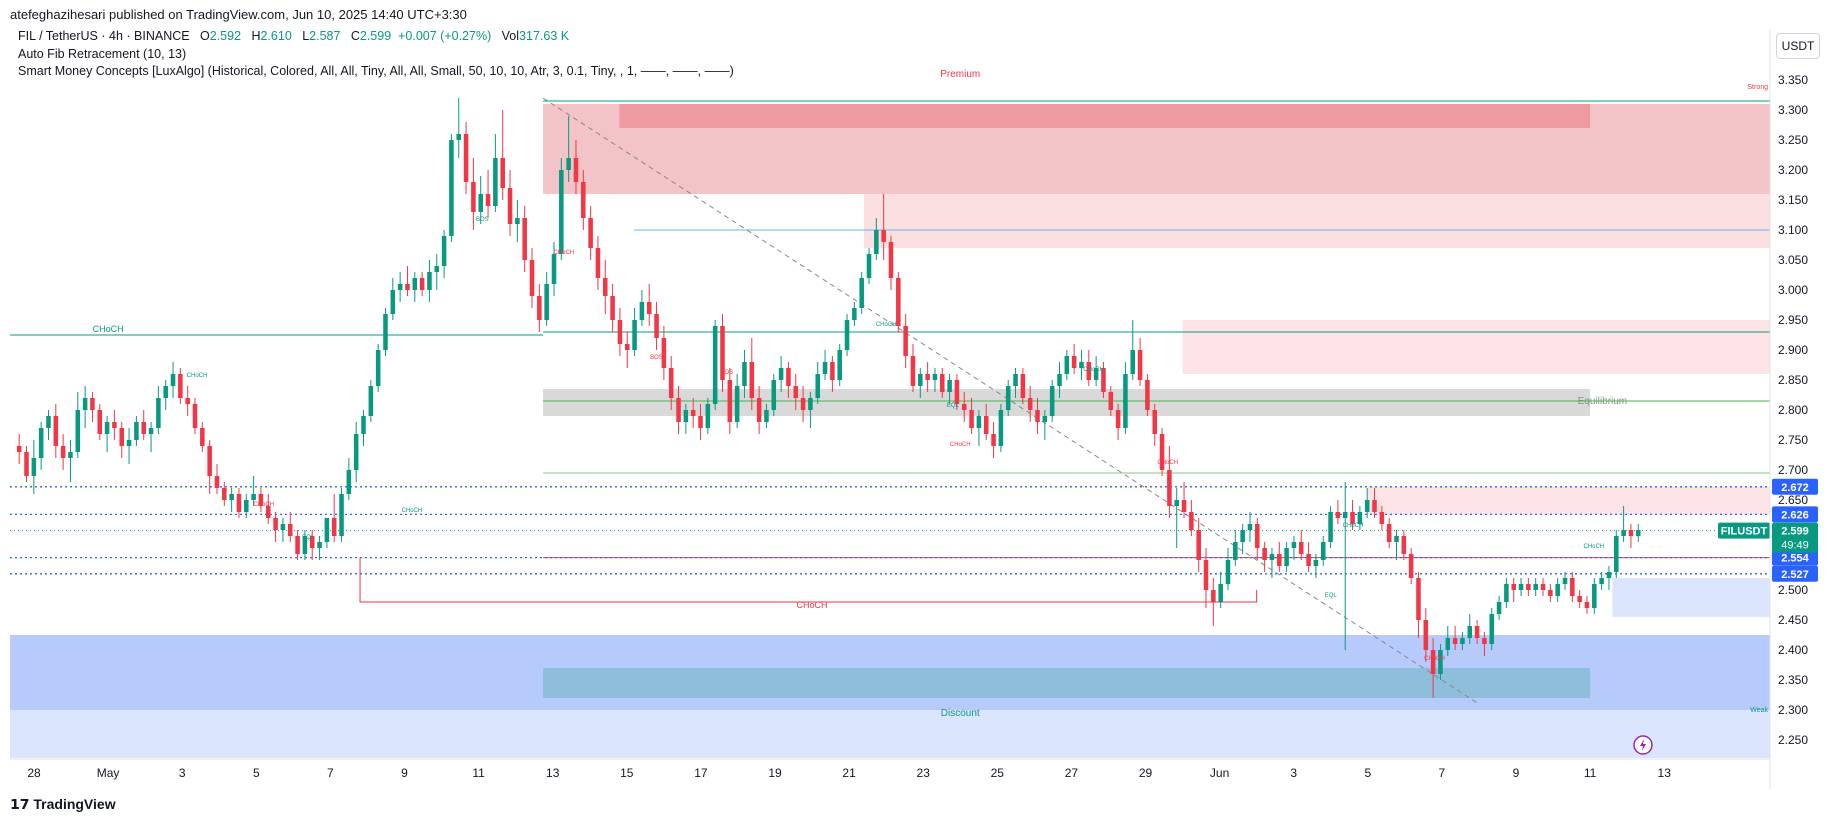 This screenshot has height=822, width=1835. Describe the element at coordinates (775, 773) in the screenshot. I see `time-axis-tick: 19` at that location.